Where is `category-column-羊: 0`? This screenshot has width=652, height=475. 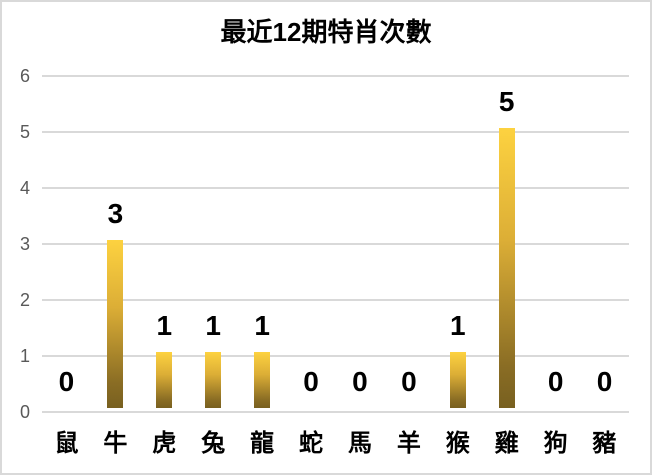
category-column-羊: 0 is located at coordinates (408, 237).